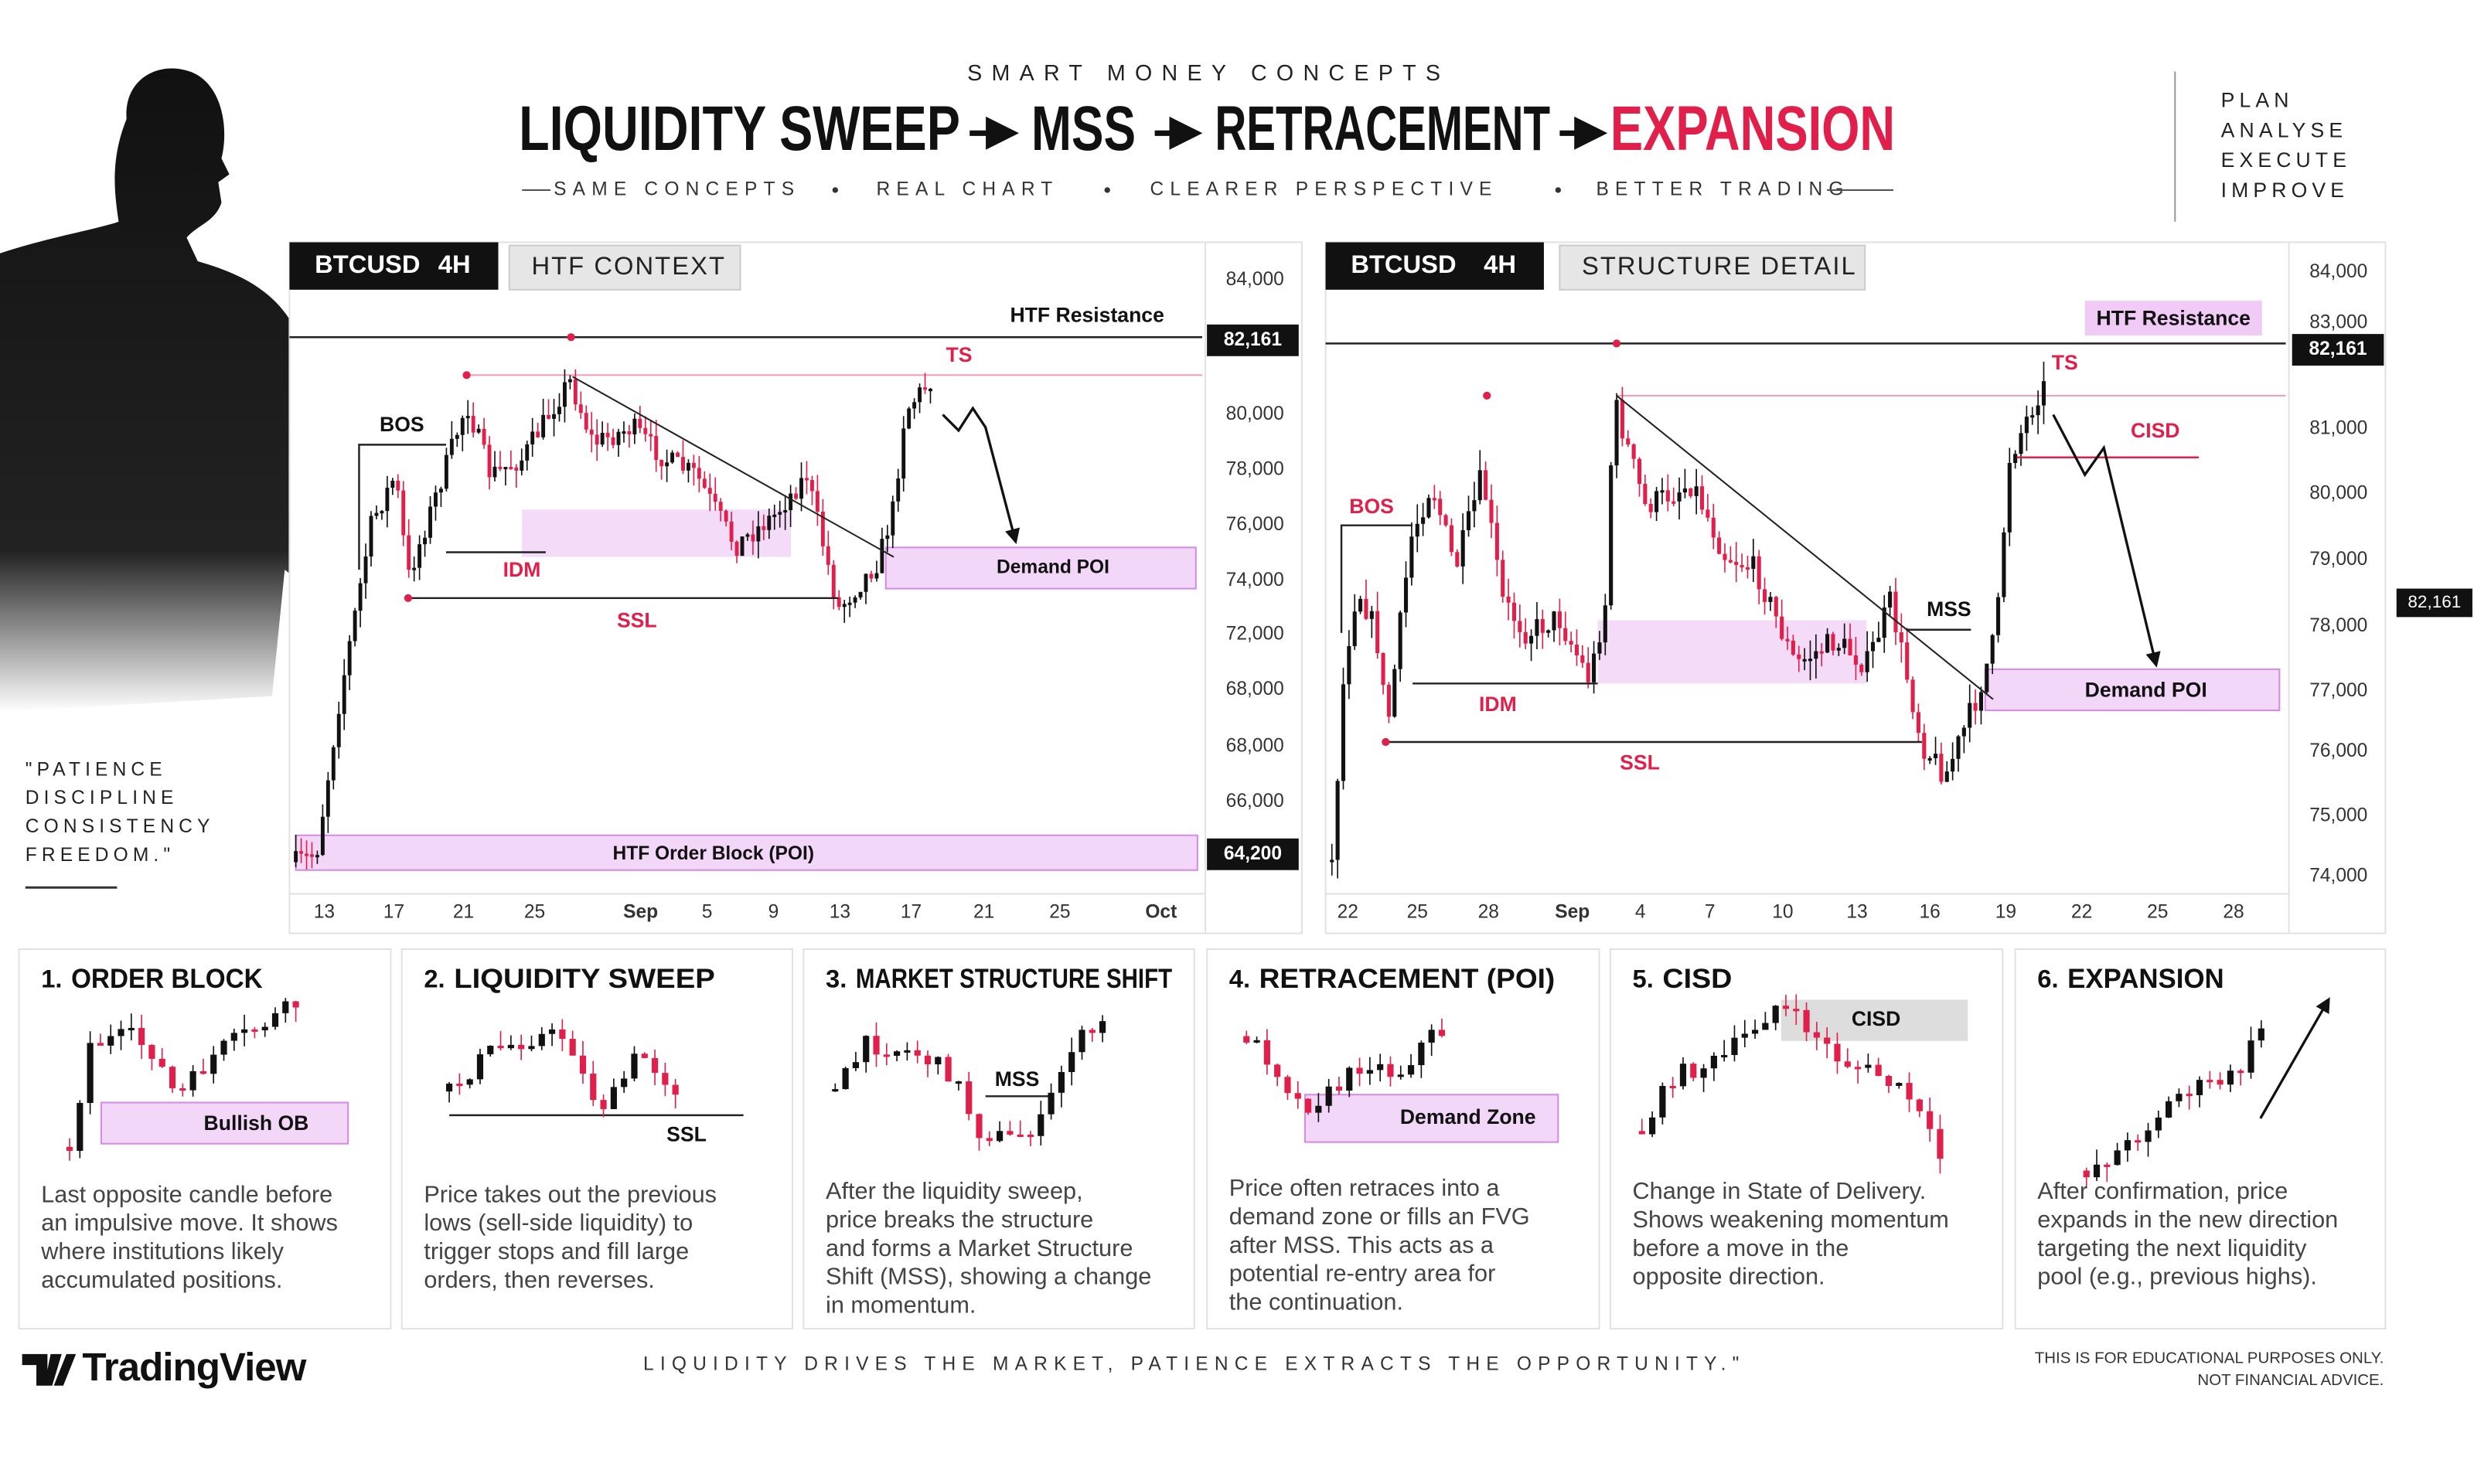 The height and width of the screenshot is (1484, 2474). I want to click on card-title: LIQUIDITY SWEEP, so click(584, 979).